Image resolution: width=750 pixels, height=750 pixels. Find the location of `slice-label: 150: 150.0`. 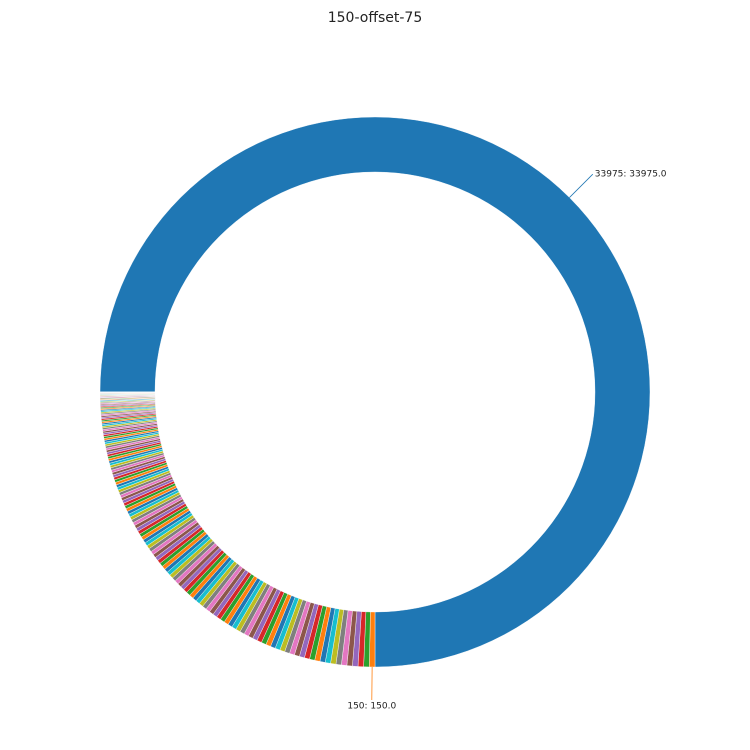

slice-label: 150: 150.0 is located at coordinates (371, 706).